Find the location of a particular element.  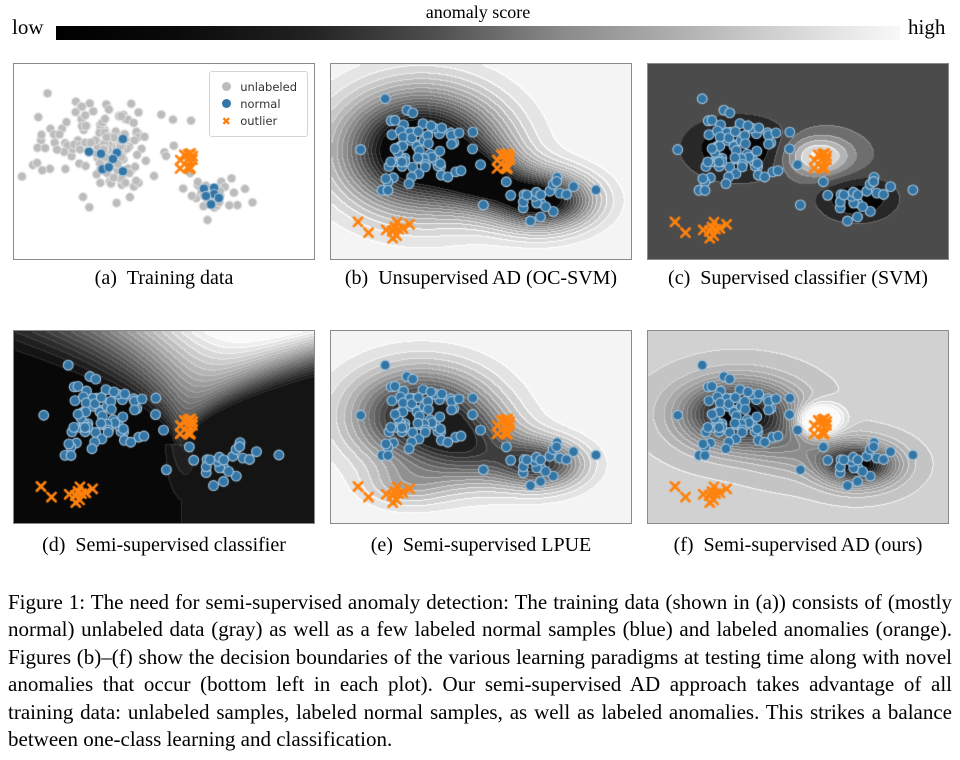

legend-item-unlabeled: unlabeled is located at coordinates (257, 87).